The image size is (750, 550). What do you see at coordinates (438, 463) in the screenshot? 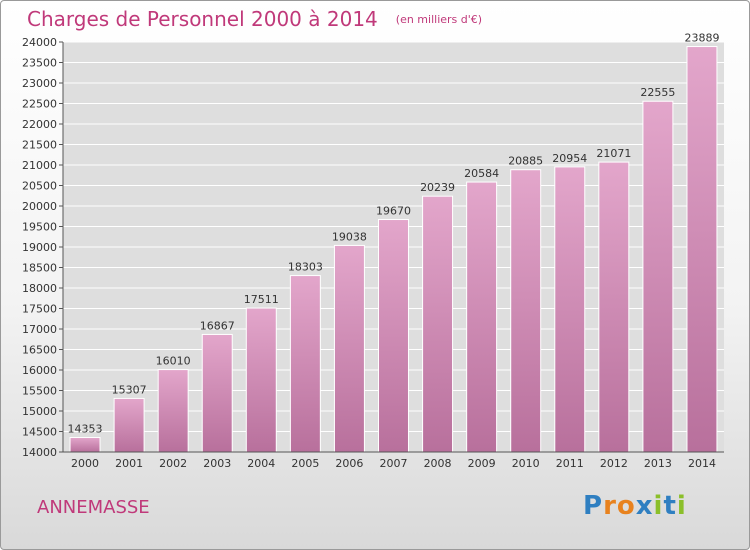
I see `x-tick-label: 2008` at bounding box center [438, 463].